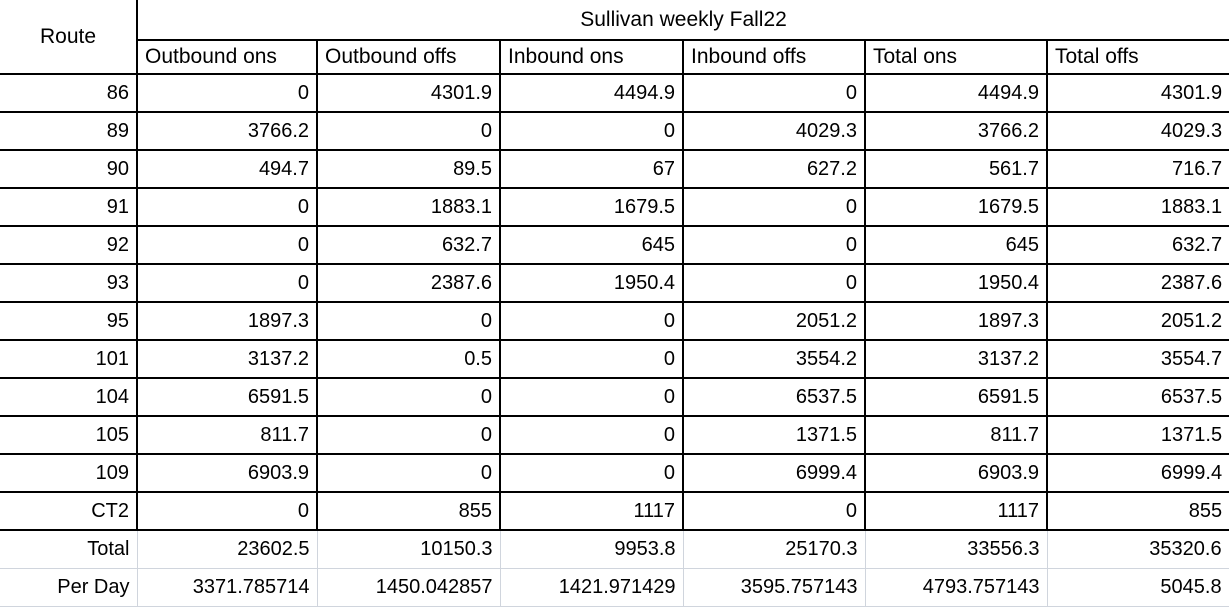 This screenshot has height=609, width=1229. I want to click on value-cell: 4029.3, so click(774, 131).